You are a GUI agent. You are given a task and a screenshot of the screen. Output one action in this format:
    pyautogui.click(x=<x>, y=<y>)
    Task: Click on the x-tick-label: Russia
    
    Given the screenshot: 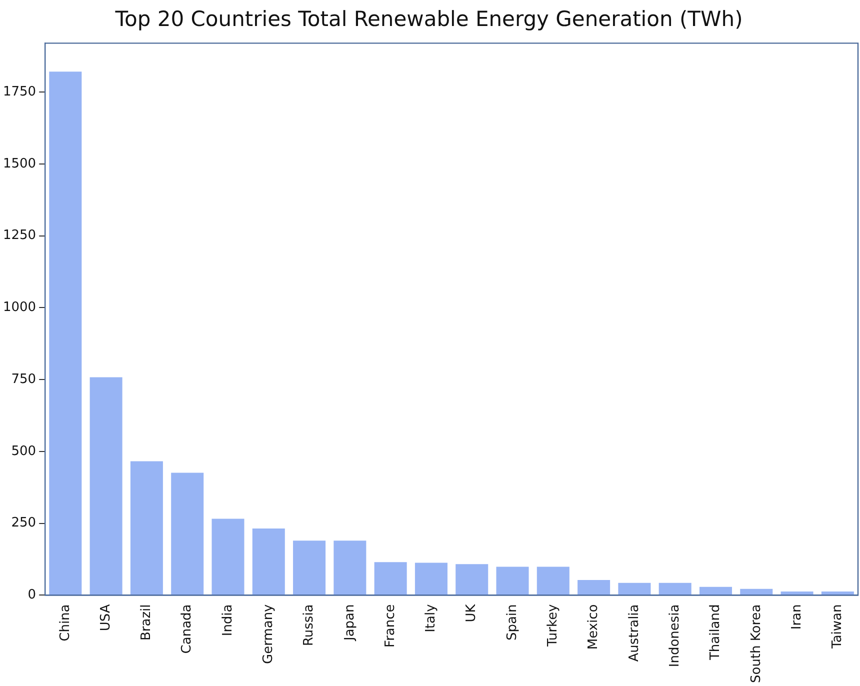 What is the action you would take?
    pyautogui.click(x=309, y=625)
    